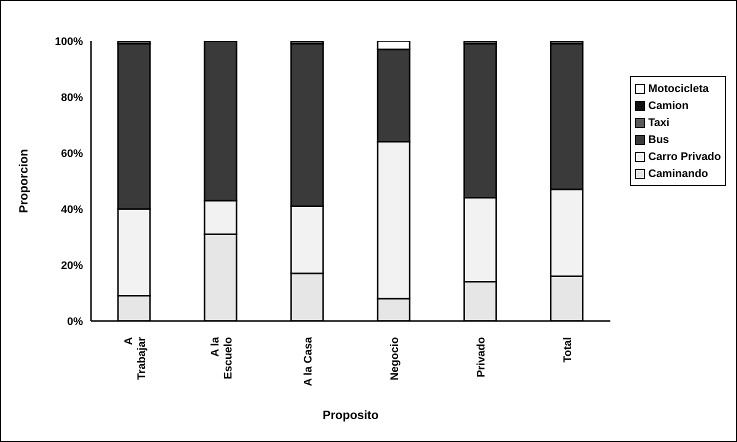 This screenshot has height=442, width=737. I want to click on x-axis-title: Proposito, so click(350, 415).